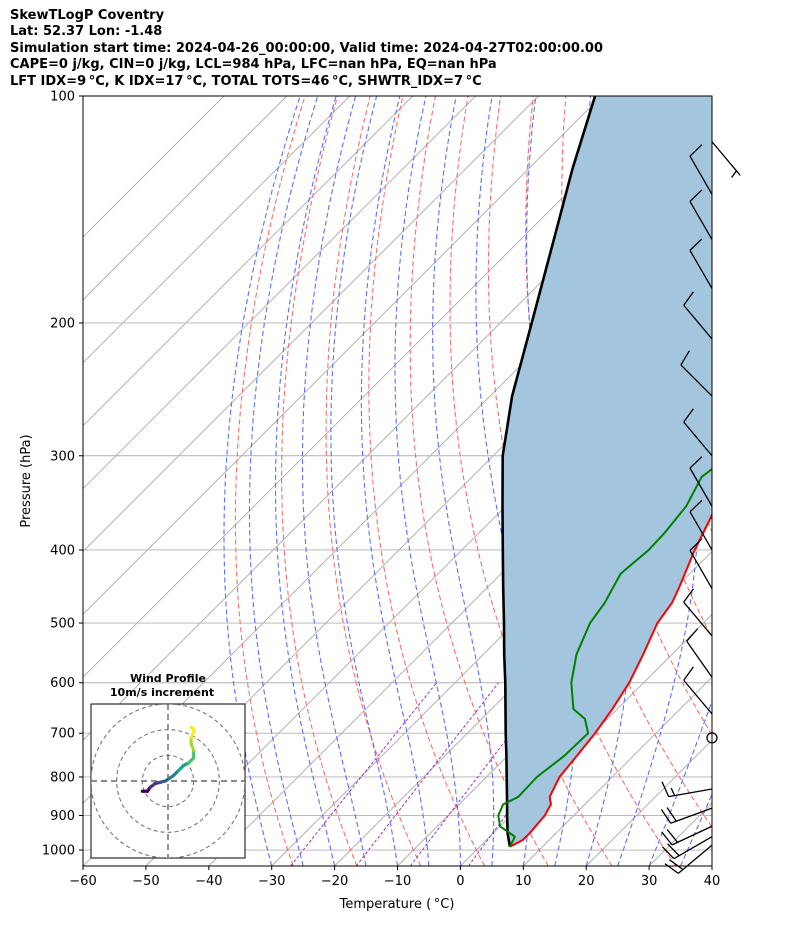 The height and width of the screenshot is (937, 794). What do you see at coordinates (168, 678) in the screenshot?
I see `hodograph-title: Wind Profile` at bounding box center [168, 678].